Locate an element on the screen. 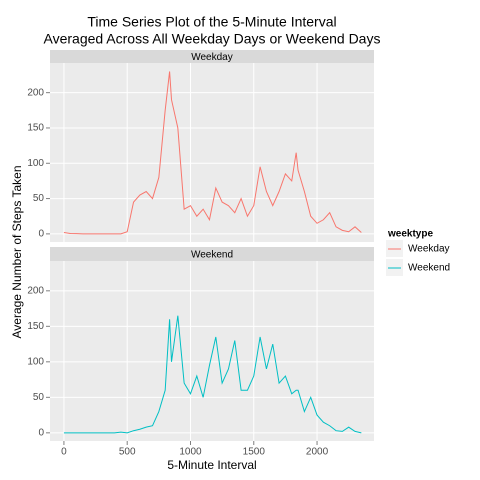  strip-label: Weekend is located at coordinates (212, 255).